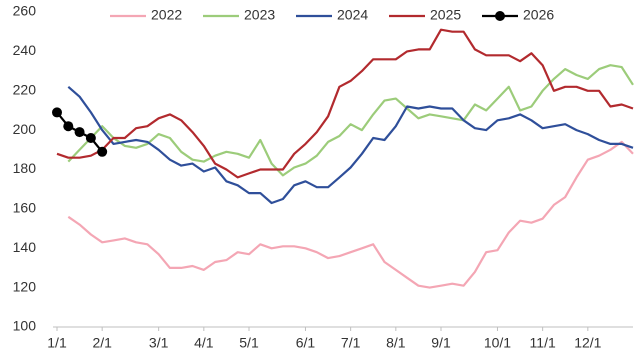  I want to click on y-tick-label: 240, so click(25, 50).